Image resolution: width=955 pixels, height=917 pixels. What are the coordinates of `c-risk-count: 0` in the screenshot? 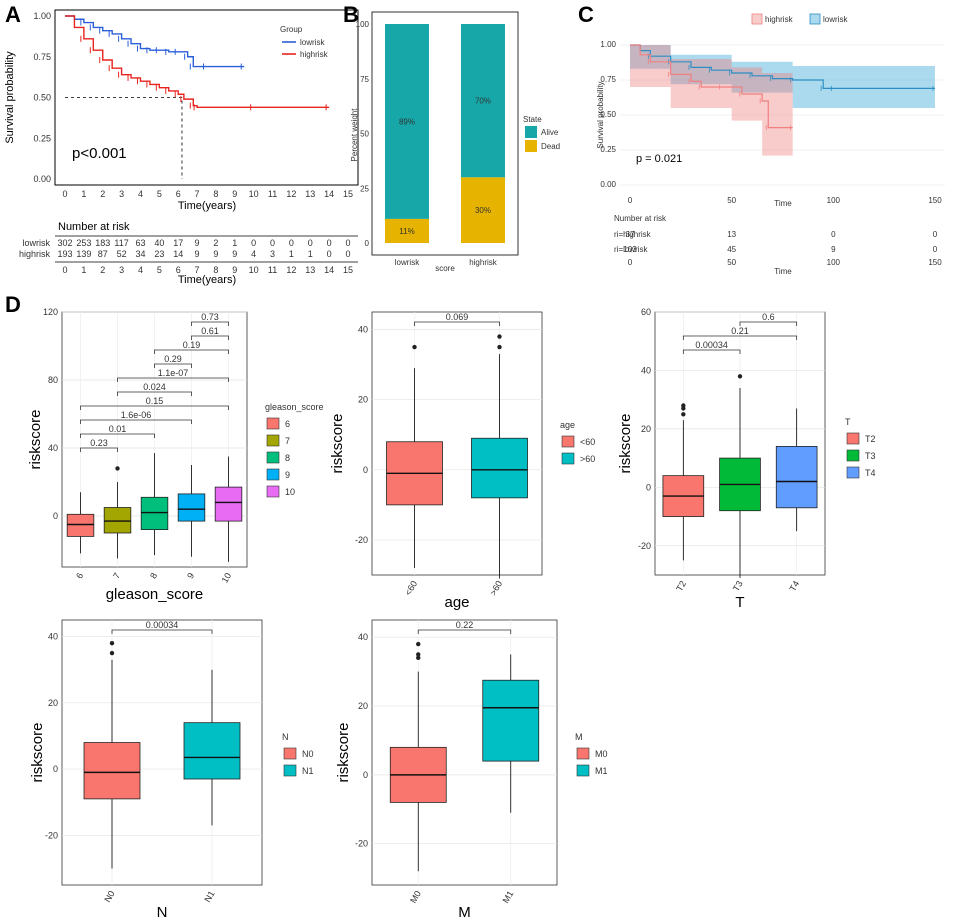 It's located at (935, 234).